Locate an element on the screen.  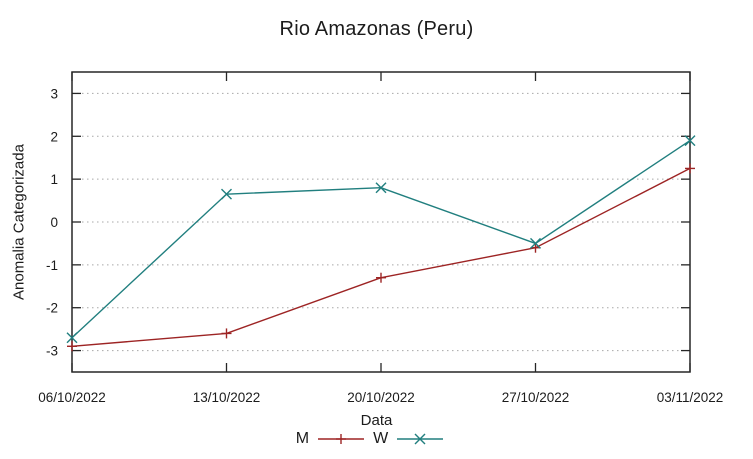
x-tick-label: 20/10/2022 is located at coordinates (381, 397).